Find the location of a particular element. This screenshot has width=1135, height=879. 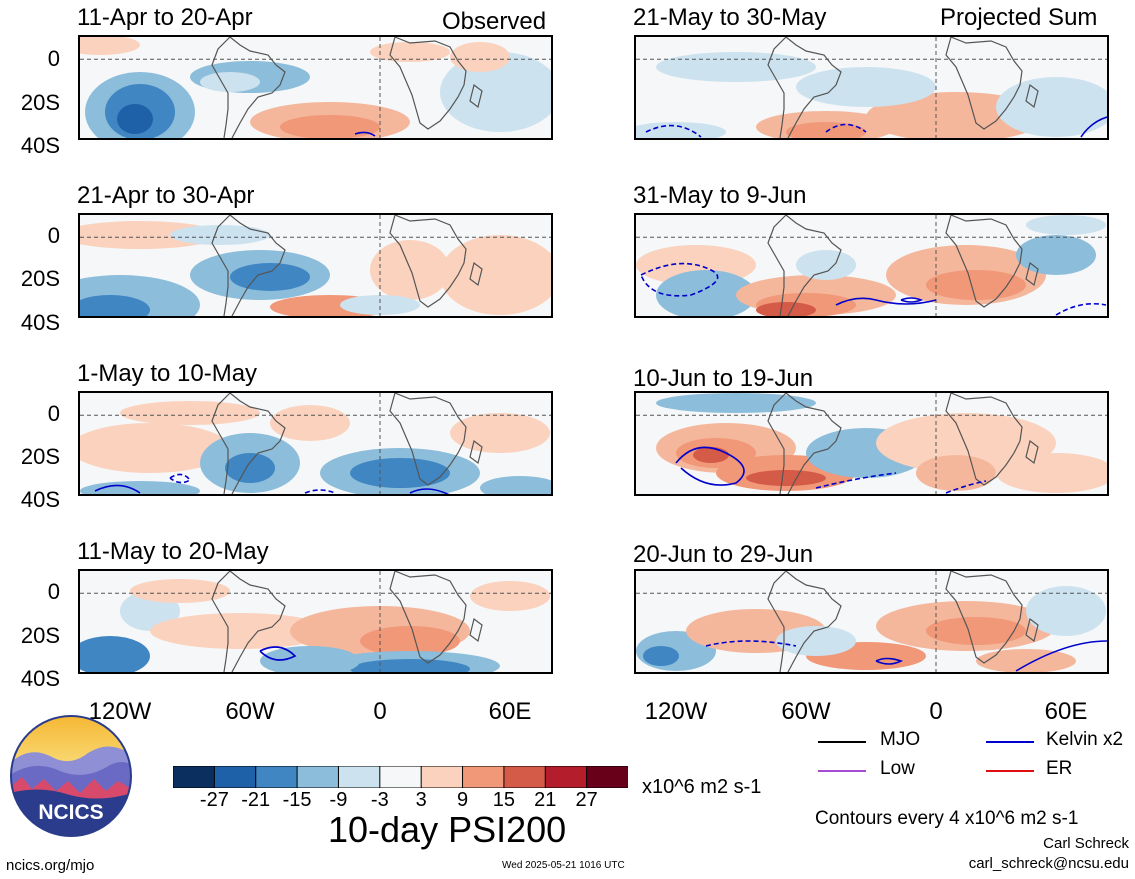

colorbar-tick-label: 27 is located at coordinates (586, 800).